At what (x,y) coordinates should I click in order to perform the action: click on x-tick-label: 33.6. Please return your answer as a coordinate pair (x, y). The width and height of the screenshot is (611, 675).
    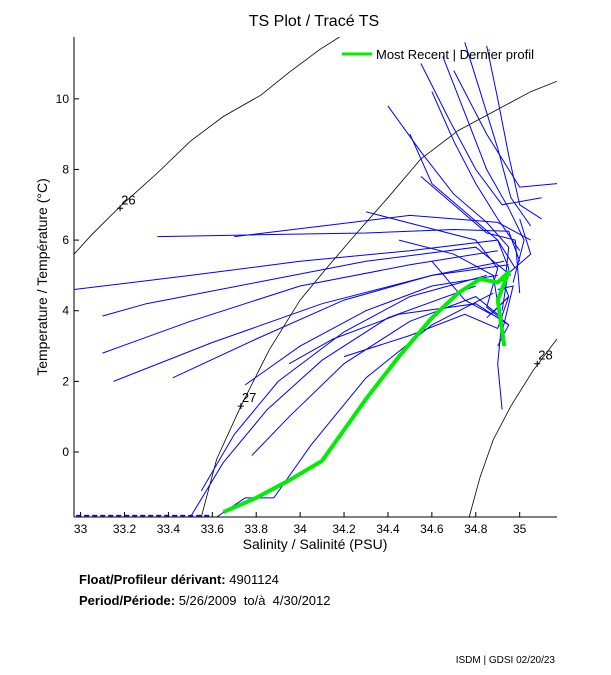
    Looking at the image, I should click on (213, 529).